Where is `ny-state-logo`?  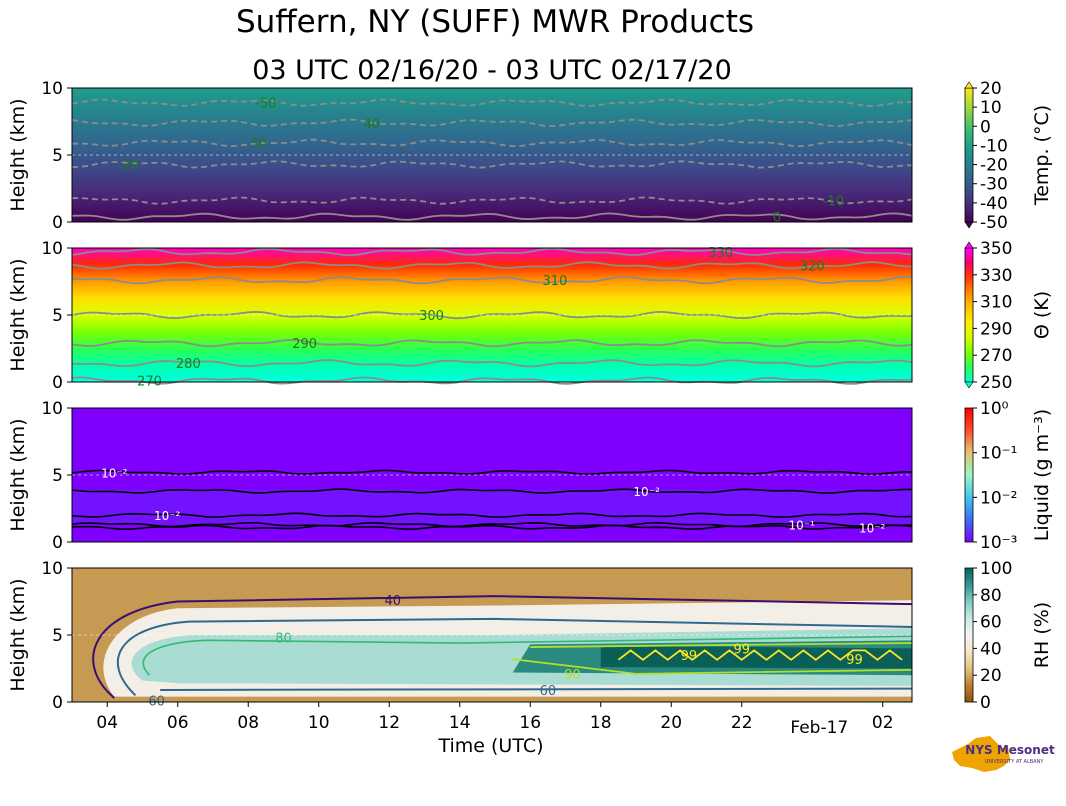 ny-state-logo is located at coordinates (981, 754).